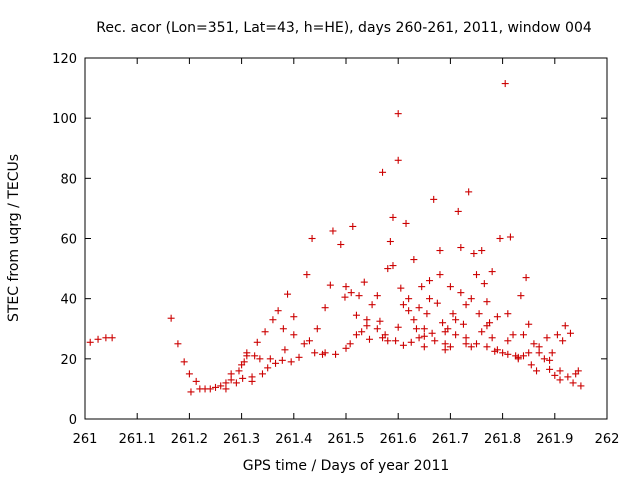 The height and width of the screenshot is (480, 640). I want to click on x-tick-label: 261, so click(85, 439).